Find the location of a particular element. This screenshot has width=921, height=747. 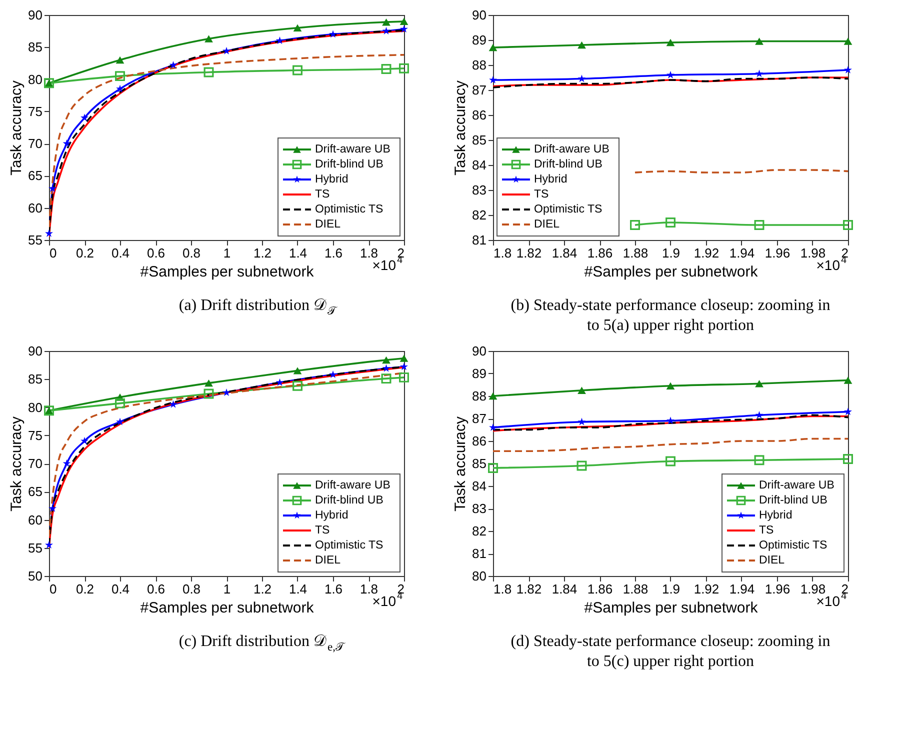

y-tick-label: 86 is located at coordinates (479, 441).